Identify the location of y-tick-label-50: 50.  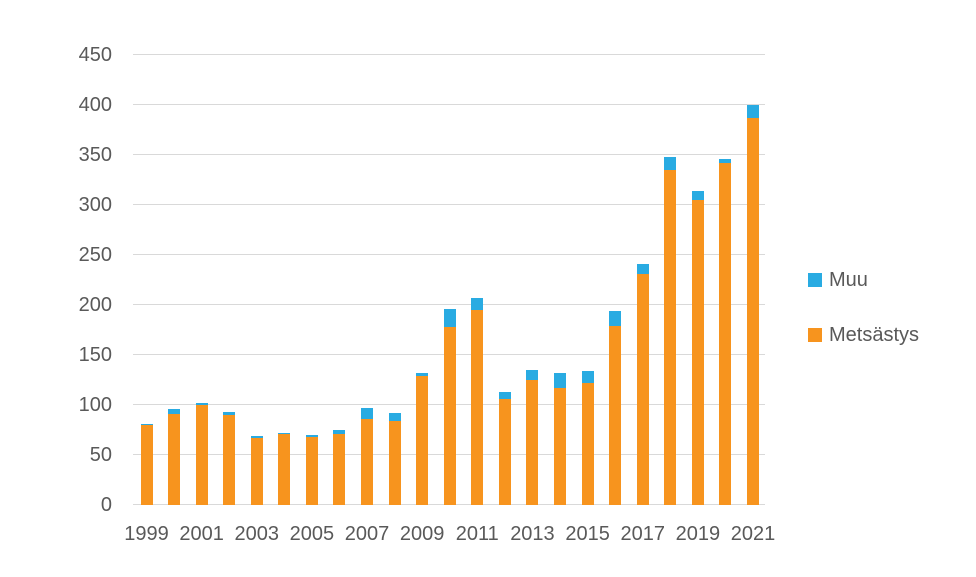
(100, 455).